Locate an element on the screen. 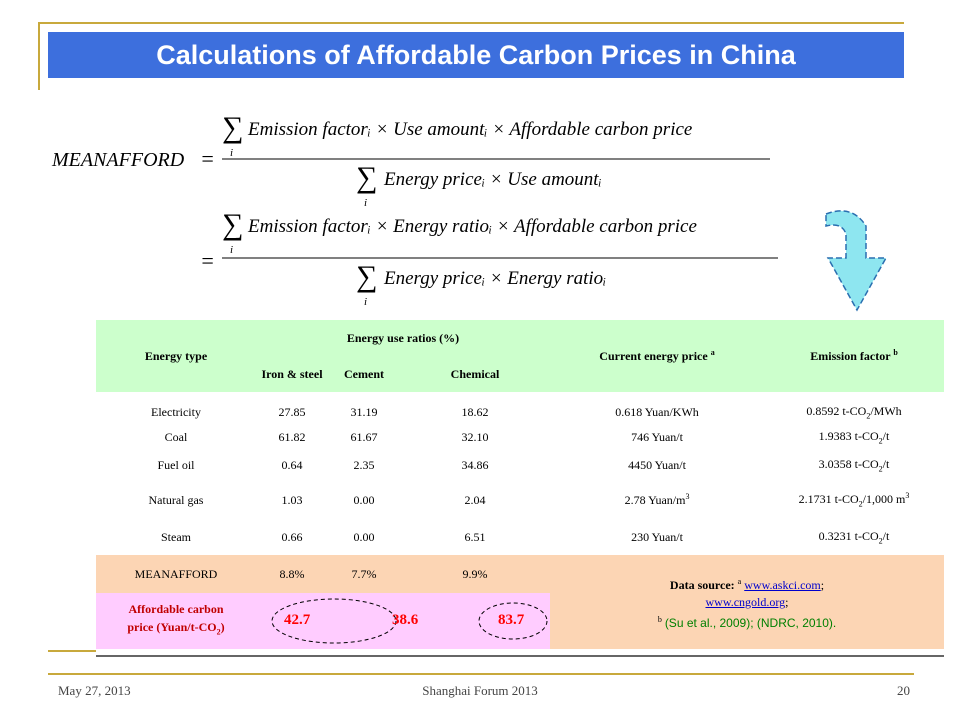 This screenshot has height=720, width=960. affordable-label-2: price (Yuan/t-CO is located at coordinates (172, 627).